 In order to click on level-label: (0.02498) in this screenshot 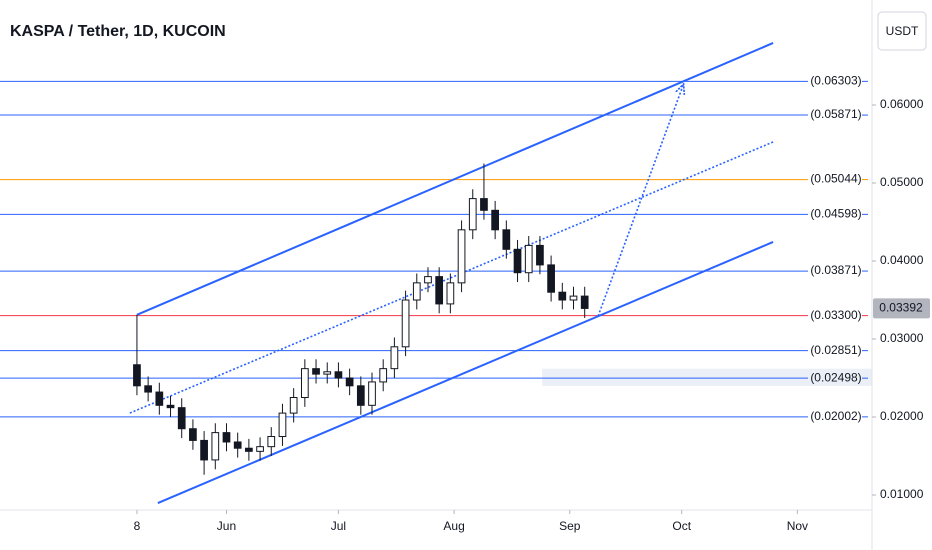, I will do `click(835, 377)`.